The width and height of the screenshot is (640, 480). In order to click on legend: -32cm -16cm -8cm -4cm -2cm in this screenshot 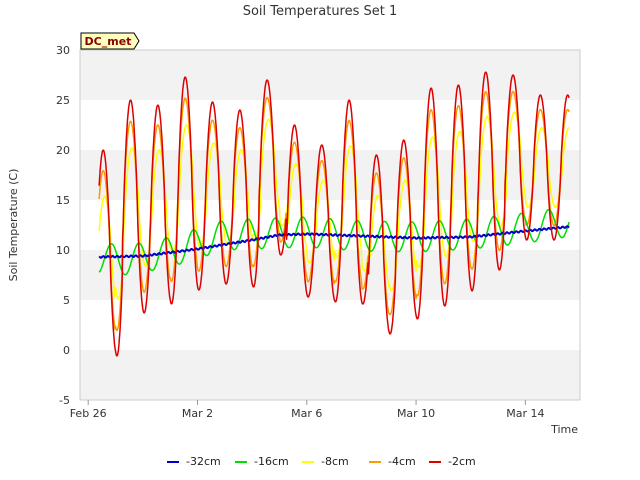, I will do `click(321, 461)`.